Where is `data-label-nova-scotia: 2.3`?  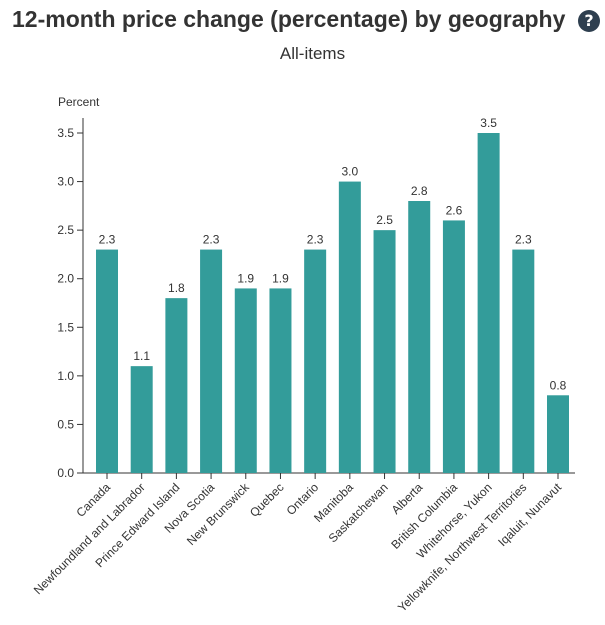 data-label-nova-scotia: 2.3 is located at coordinates (211, 240).